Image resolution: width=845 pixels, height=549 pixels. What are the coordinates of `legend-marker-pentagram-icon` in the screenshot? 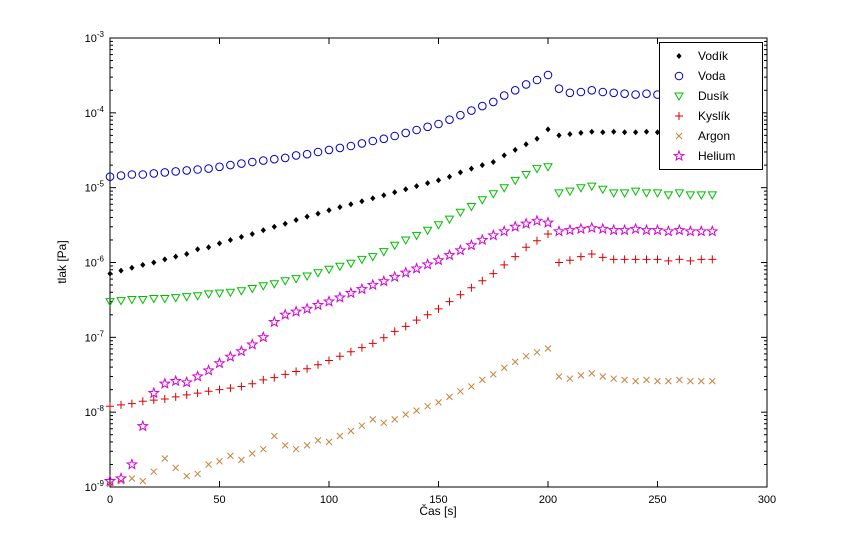 It's located at (679, 155).